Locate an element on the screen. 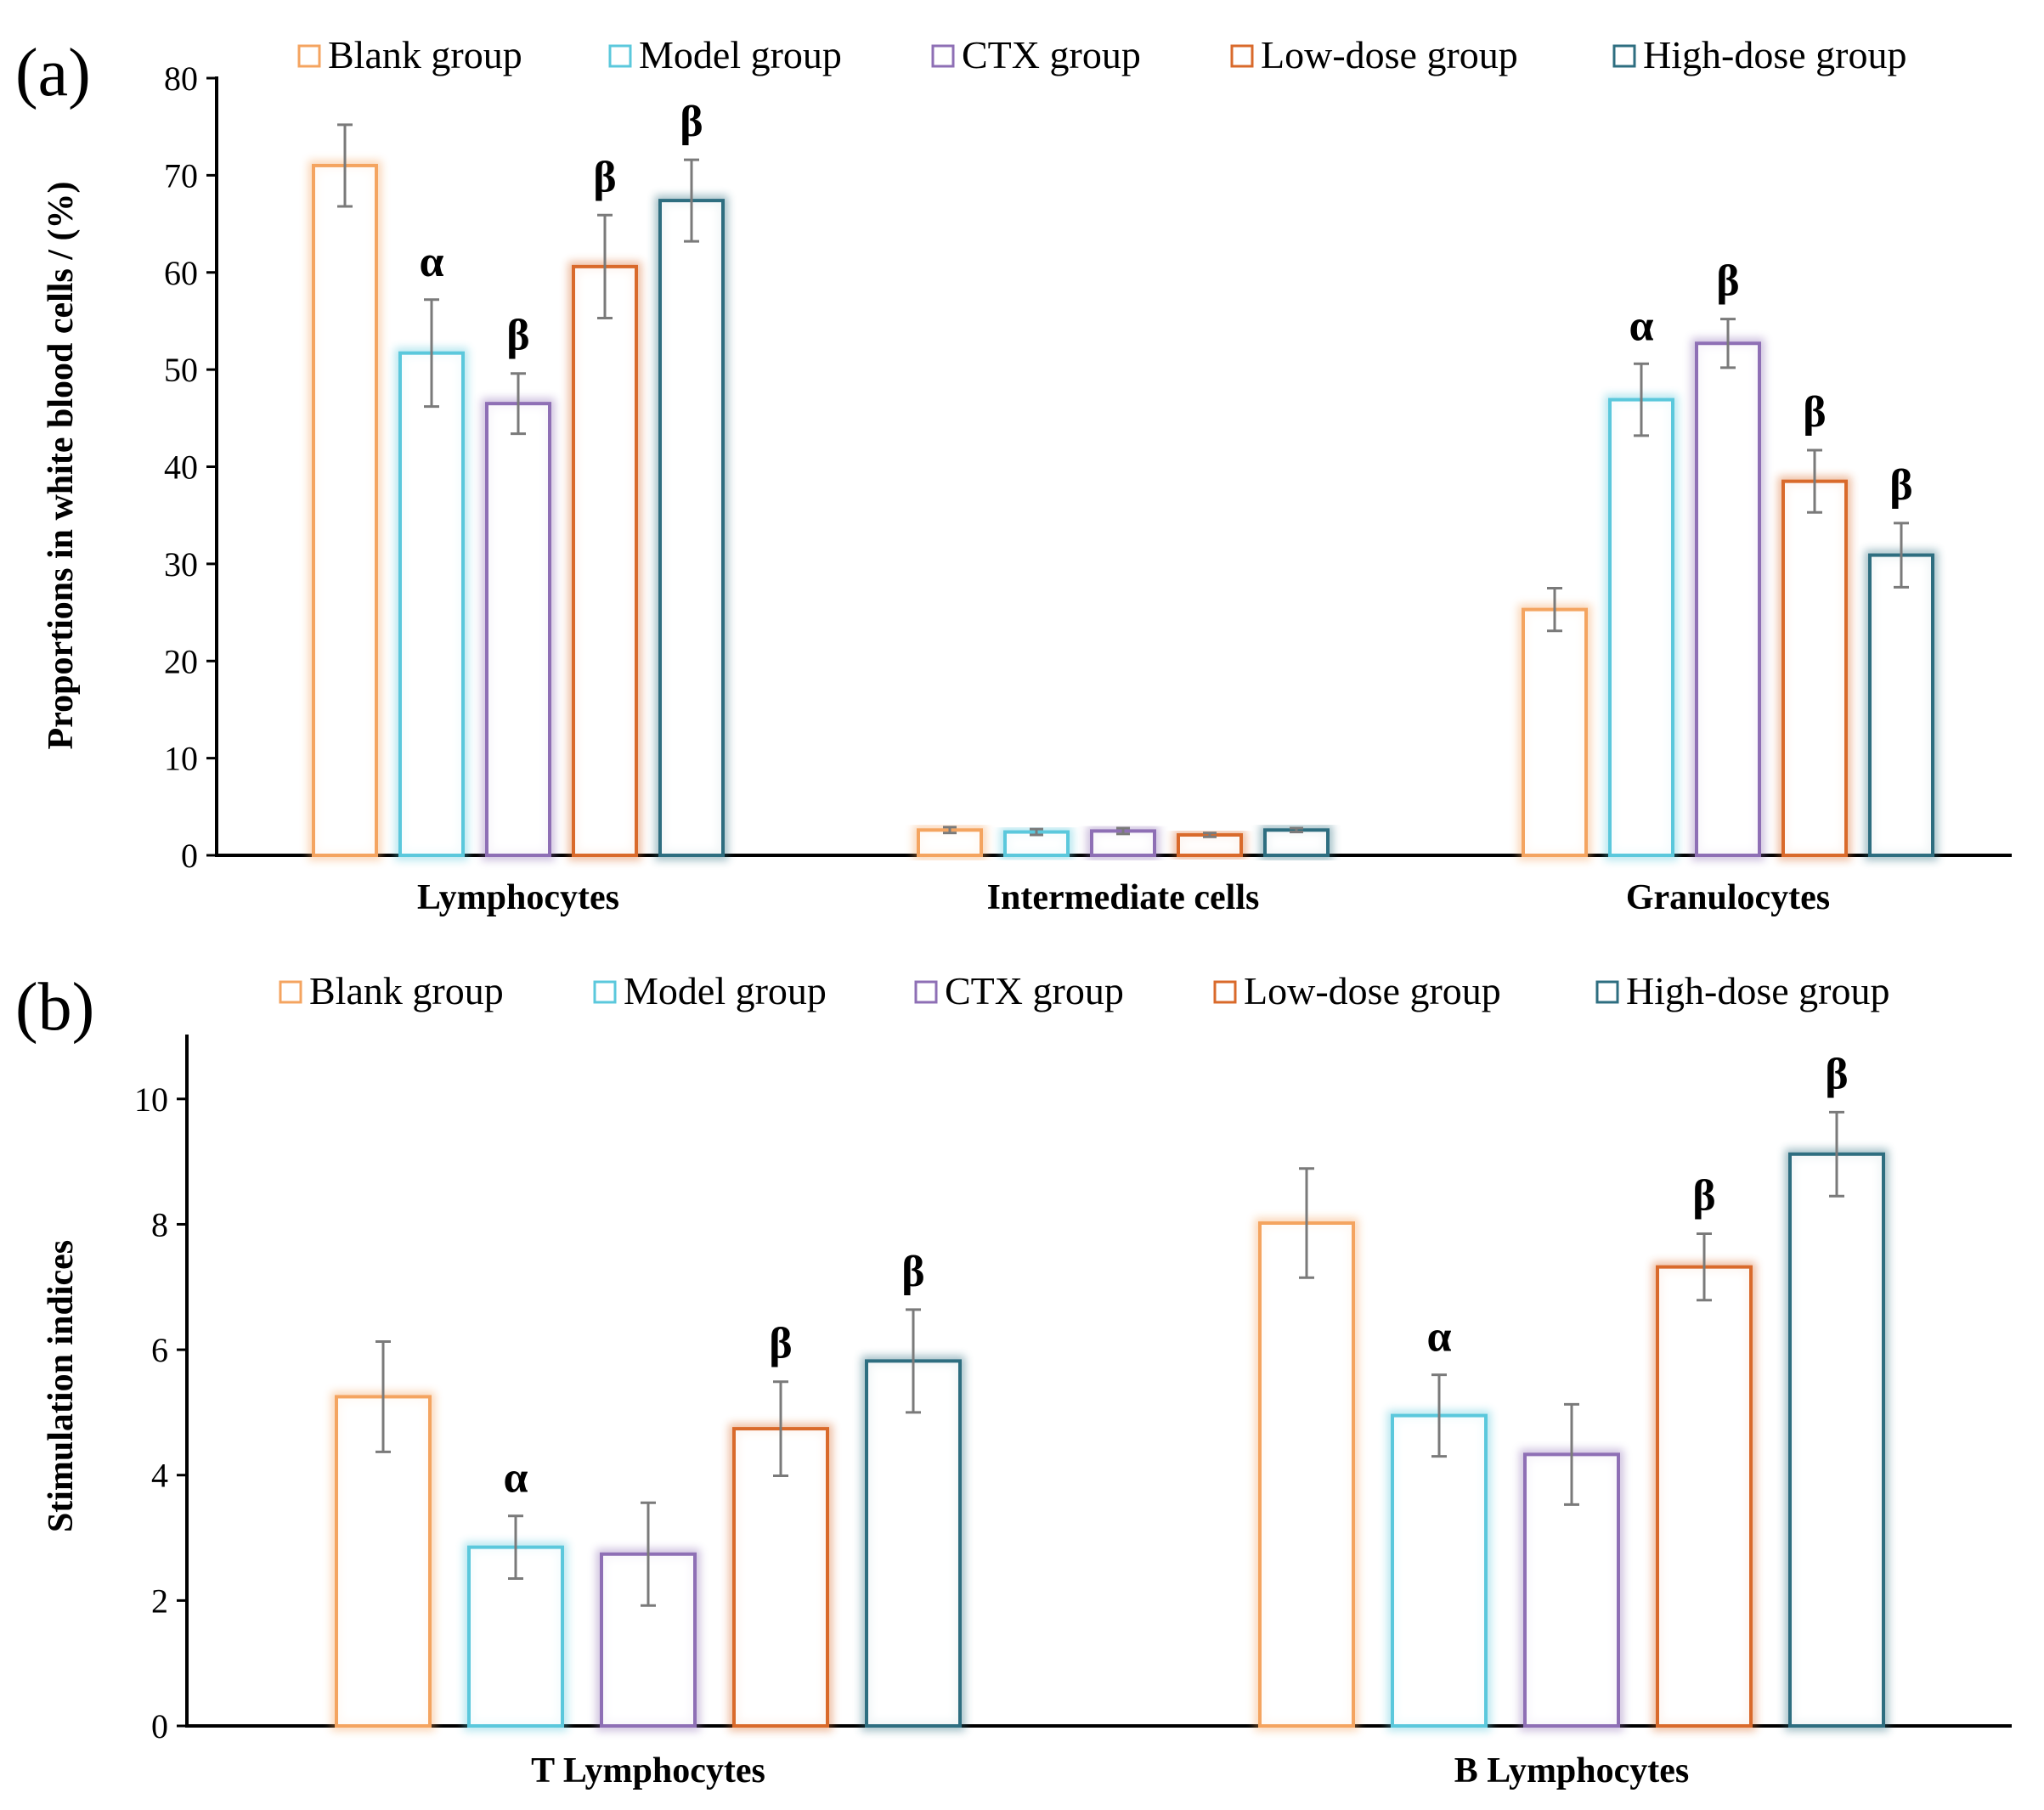 The width and height of the screenshot is (2044, 1810). y-axis-label: Proportions in white blood cells / (%) is located at coordinates (62, 466).